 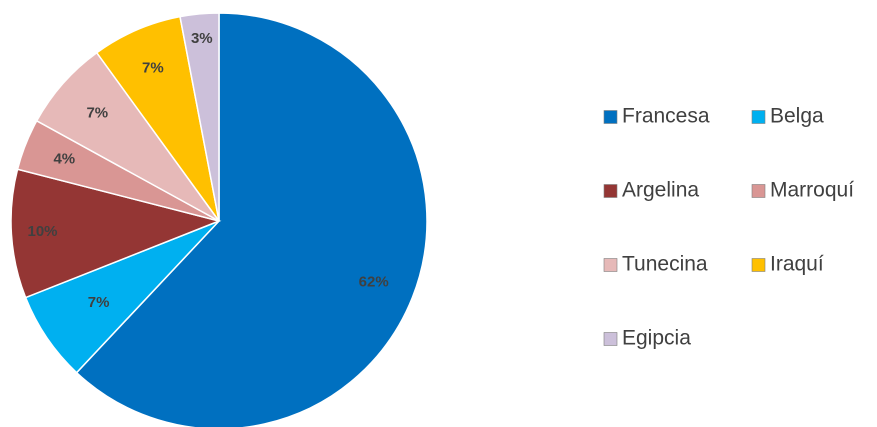 I want to click on legend-item-egipcia: Egipcia, so click(x=647, y=338).